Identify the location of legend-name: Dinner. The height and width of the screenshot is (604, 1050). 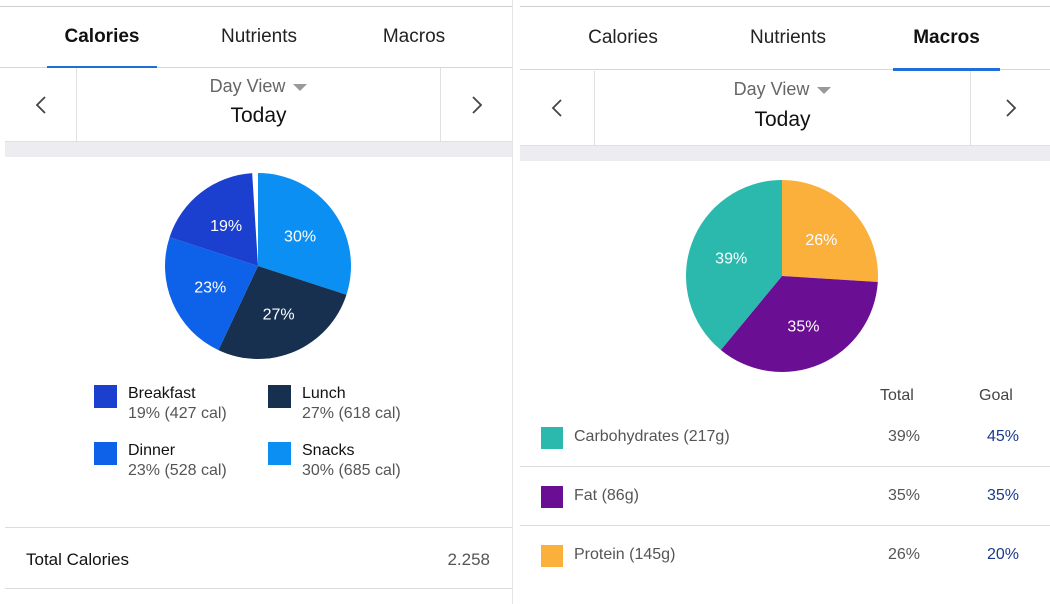
(152, 450).